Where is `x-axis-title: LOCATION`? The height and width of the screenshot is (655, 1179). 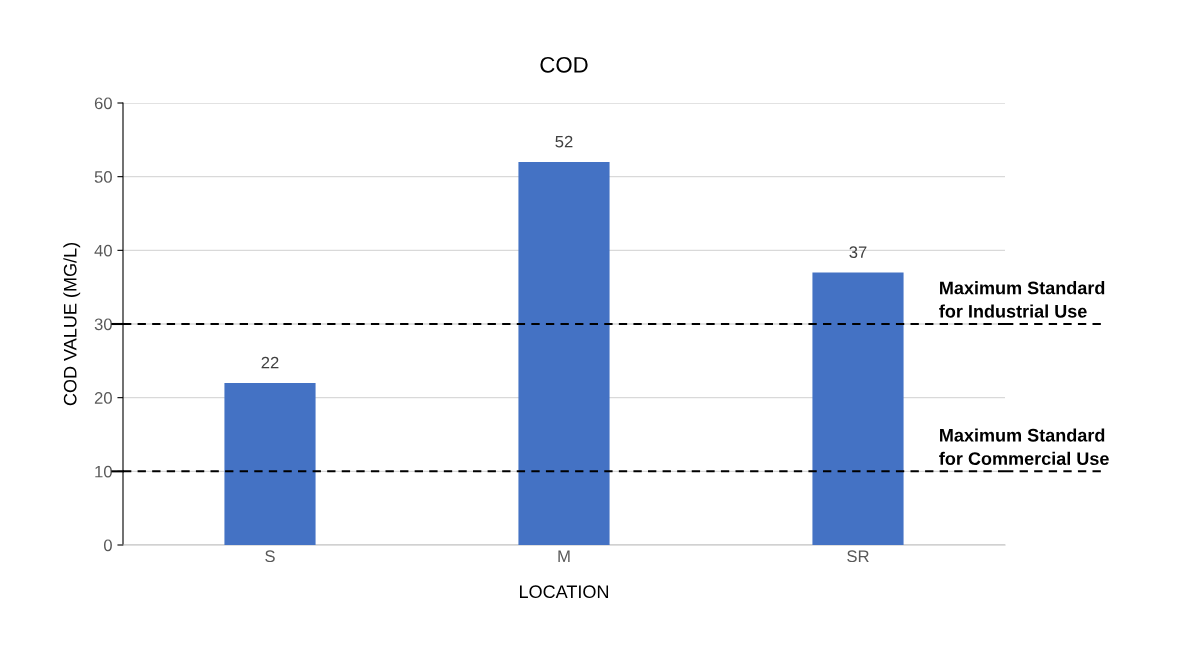
x-axis-title: LOCATION is located at coordinates (564, 592).